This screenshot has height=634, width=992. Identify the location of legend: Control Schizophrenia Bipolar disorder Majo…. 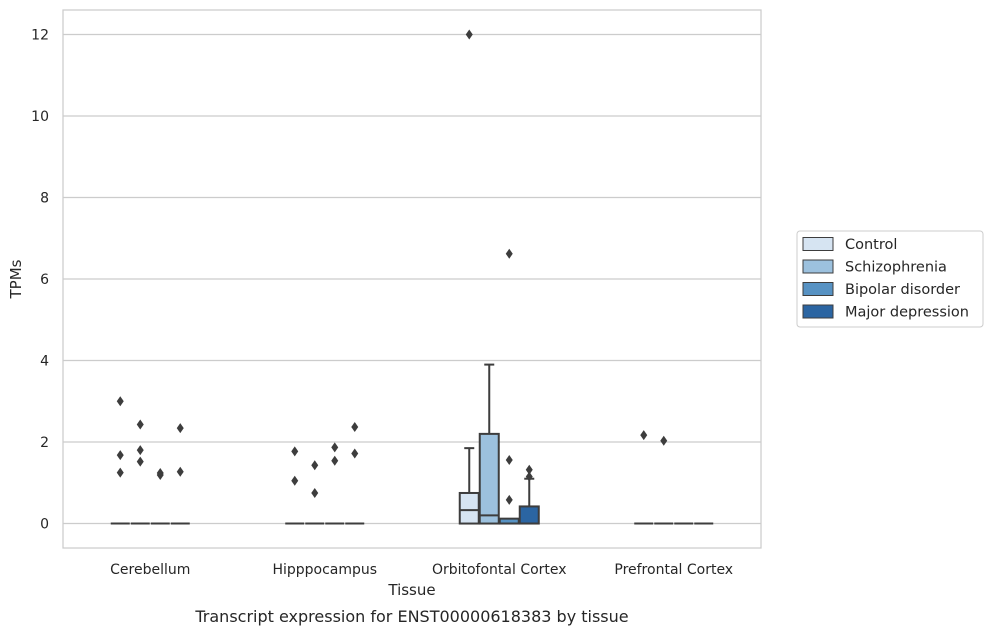
(890, 279).